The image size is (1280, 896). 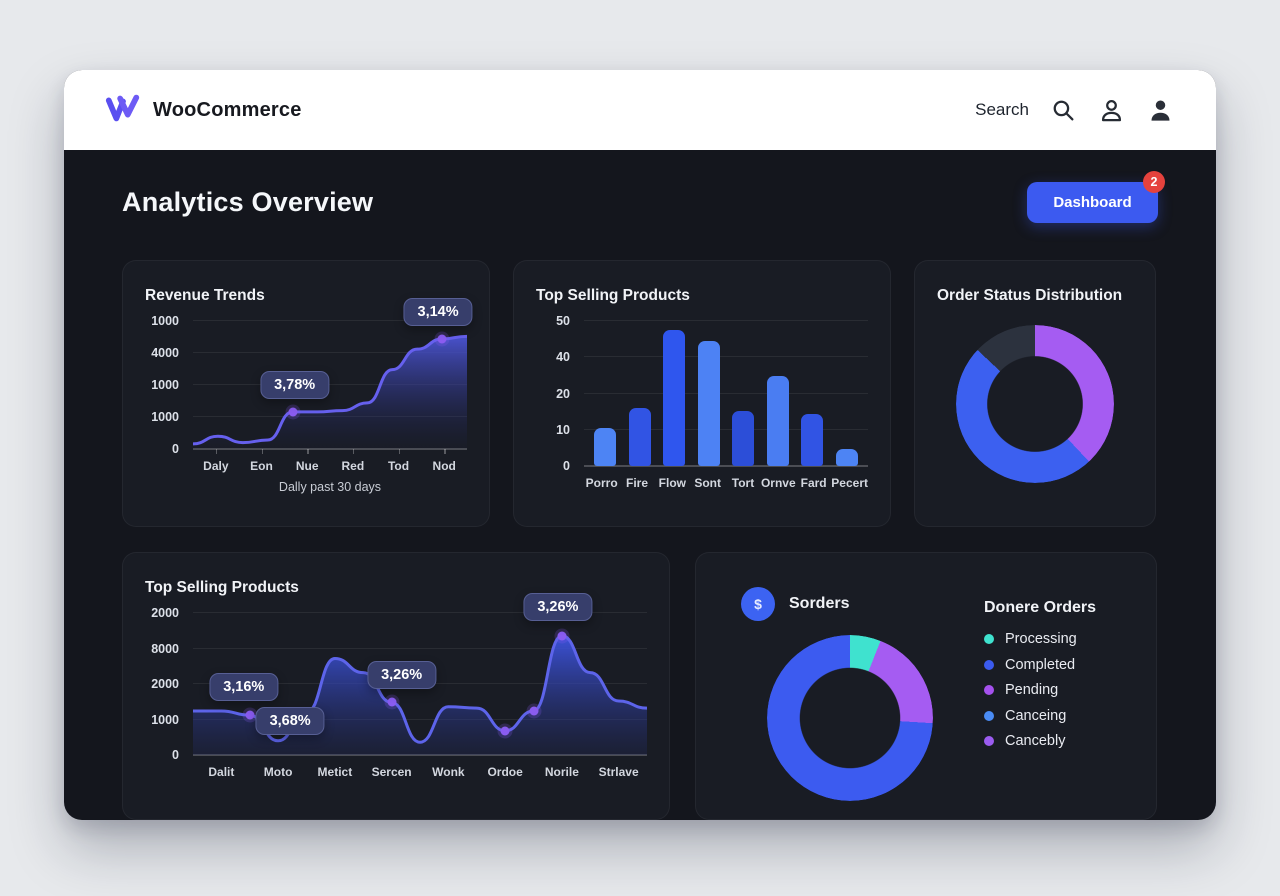 I want to click on legend-item: Cancebly, so click(x=1040, y=741).